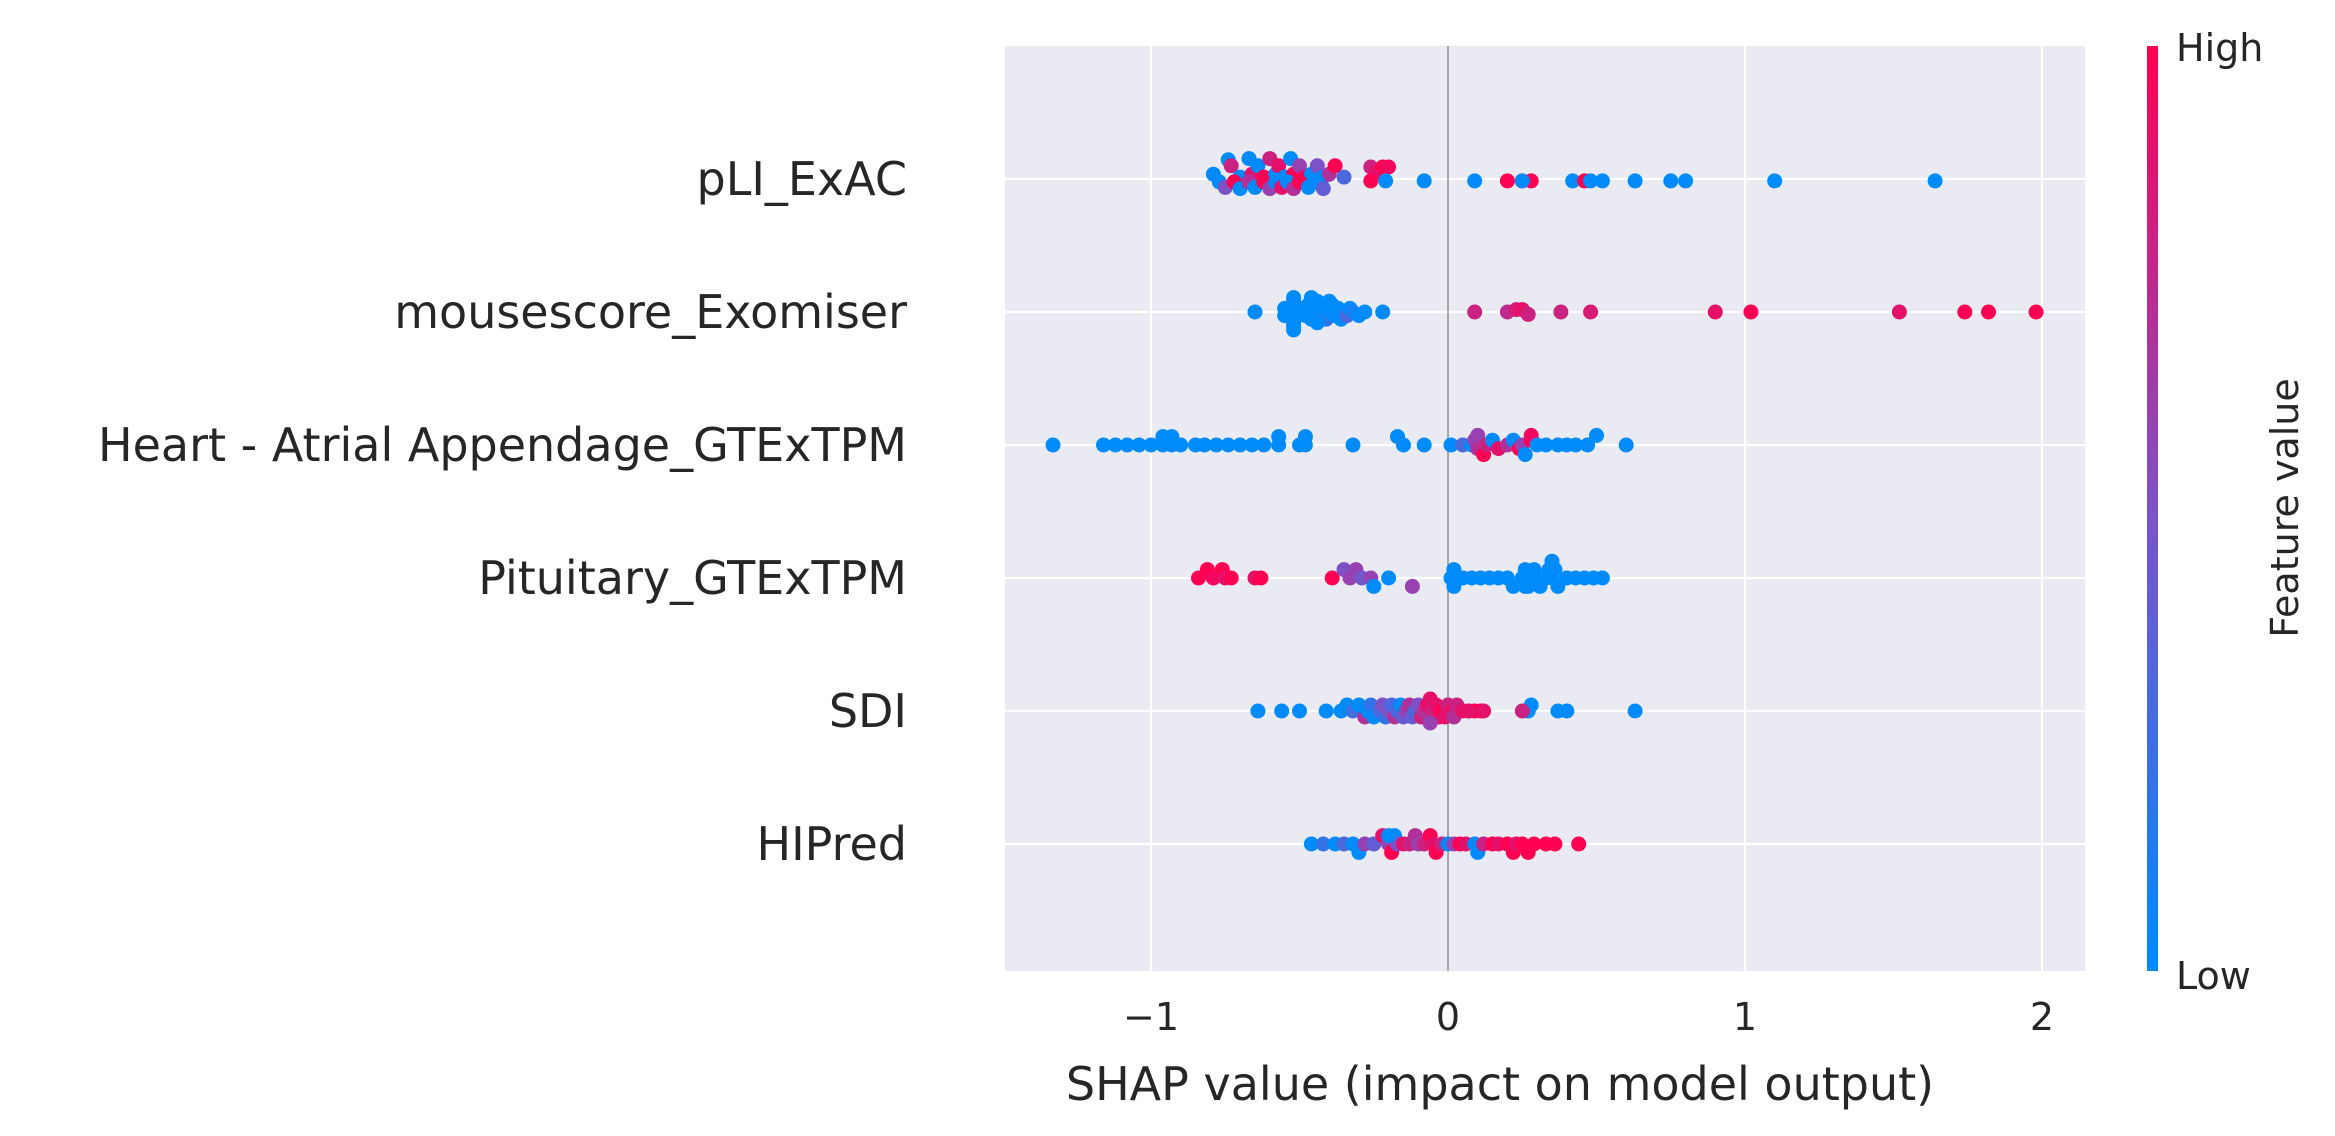 The width and height of the screenshot is (2335, 1136). Describe the element at coordinates (868, 711) in the screenshot. I see `feature-label: SDI` at that location.